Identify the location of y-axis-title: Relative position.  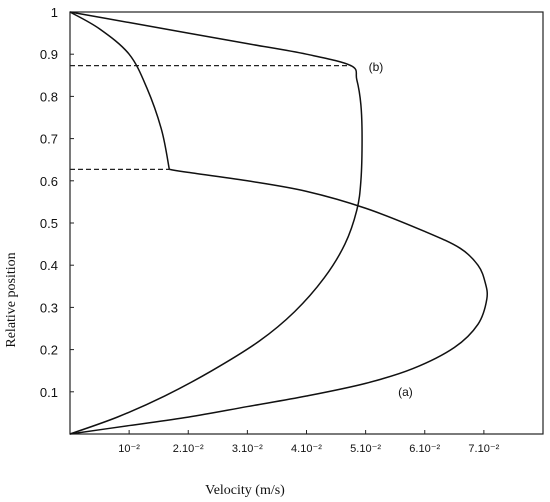
(11, 299).